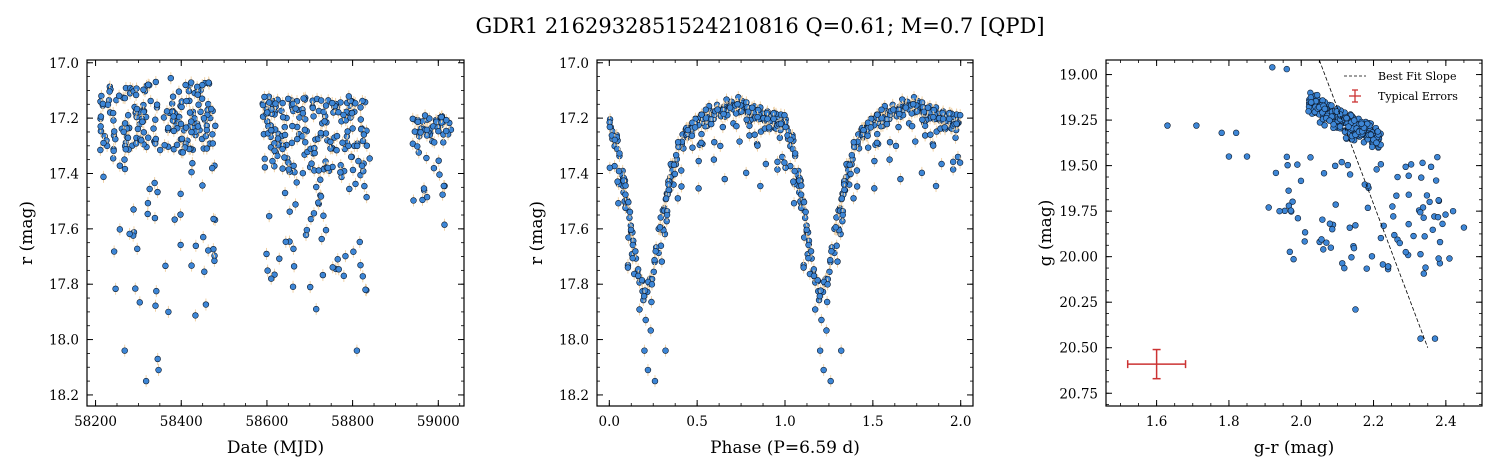  I want to click on legend-entry-fit: Best Fit Slope, so click(1417, 76).